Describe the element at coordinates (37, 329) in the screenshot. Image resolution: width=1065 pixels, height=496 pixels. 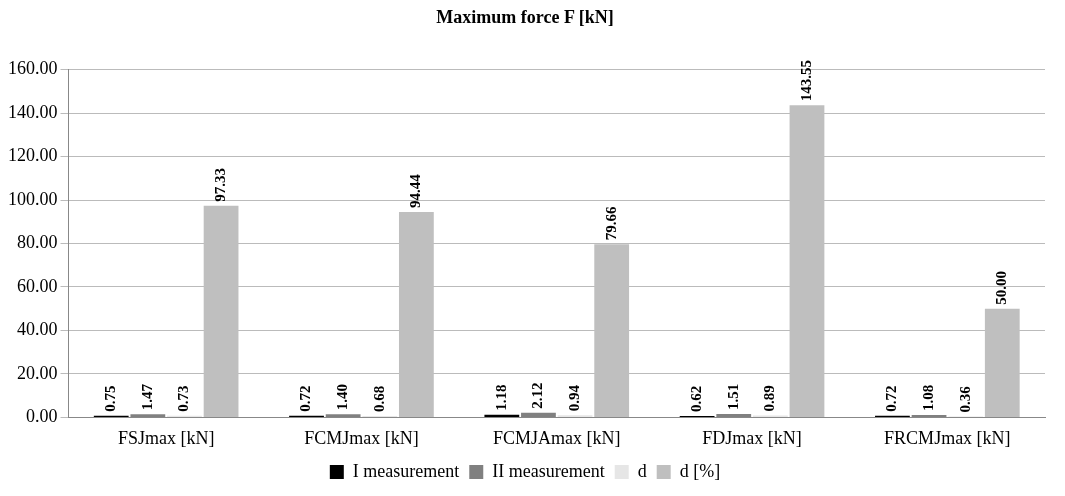
I see `y-tick-label: 40.00` at that location.